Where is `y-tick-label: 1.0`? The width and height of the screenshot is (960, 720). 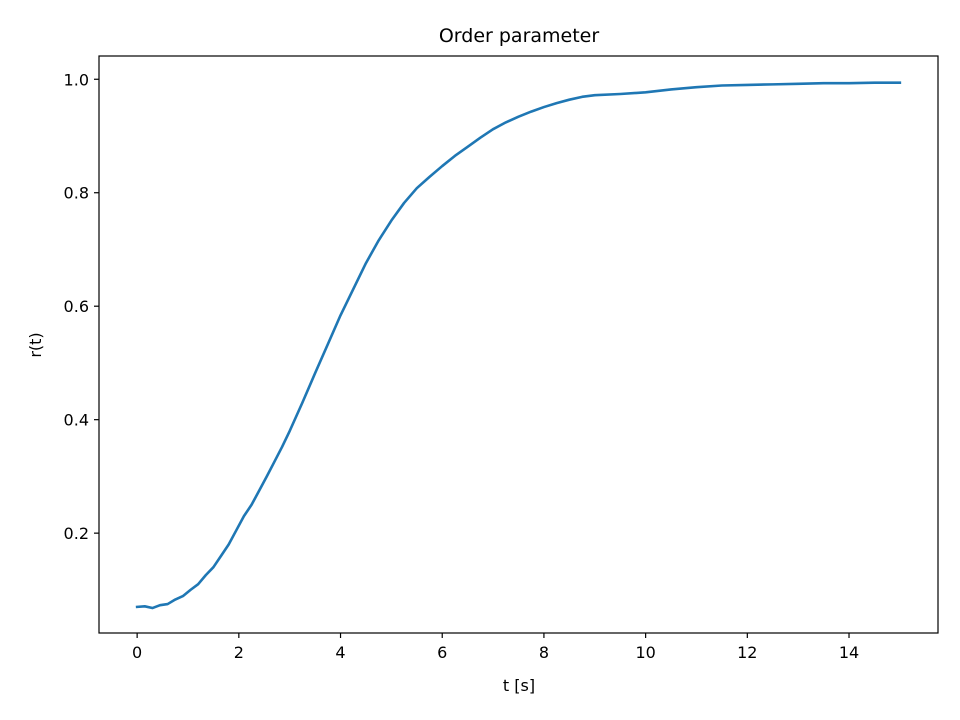
y-tick-label: 1.0 is located at coordinates (76, 79).